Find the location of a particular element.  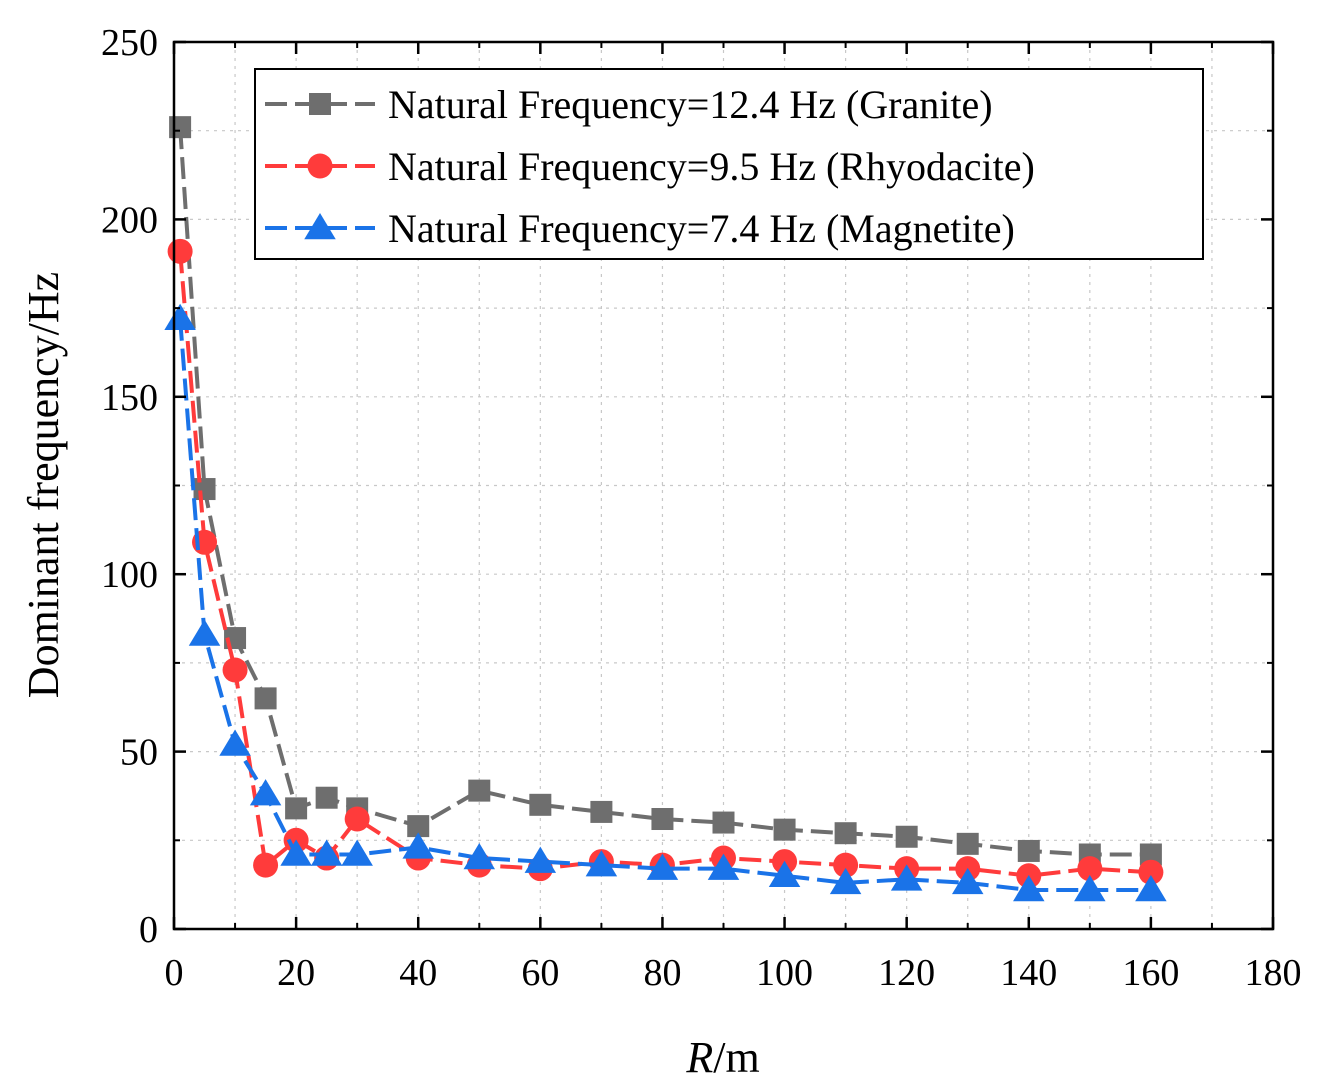

x-tick-label: 80 is located at coordinates (662, 973).